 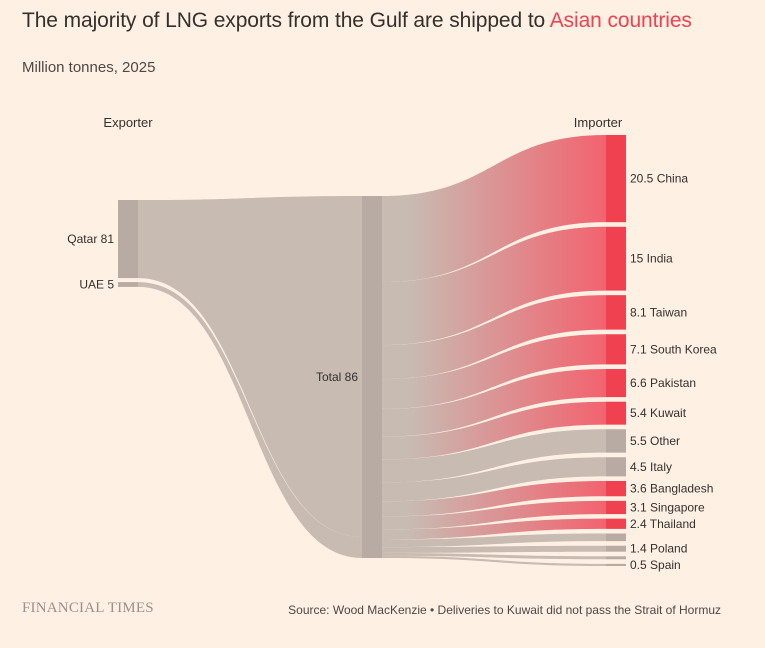 I want to click on flow-total-to-china, so click(x=494, y=209).